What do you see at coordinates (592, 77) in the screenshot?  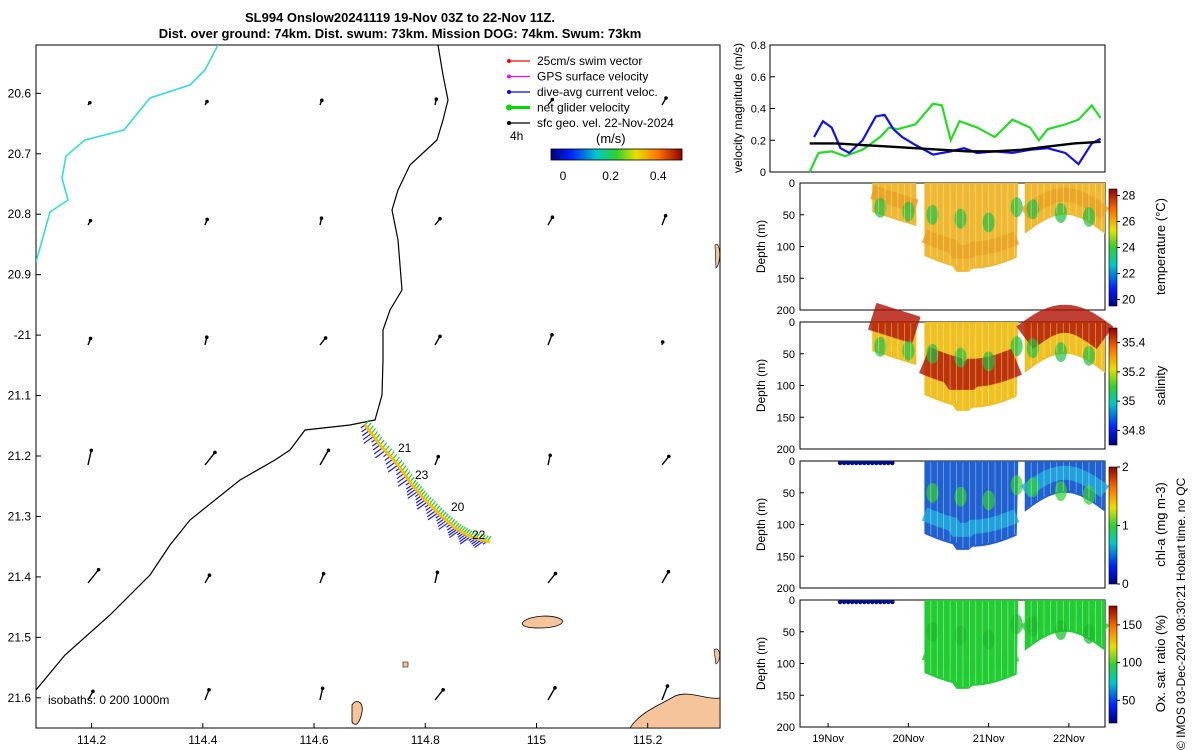 I see `legend-label: GPS surface velocity` at bounding box center [592, 77].